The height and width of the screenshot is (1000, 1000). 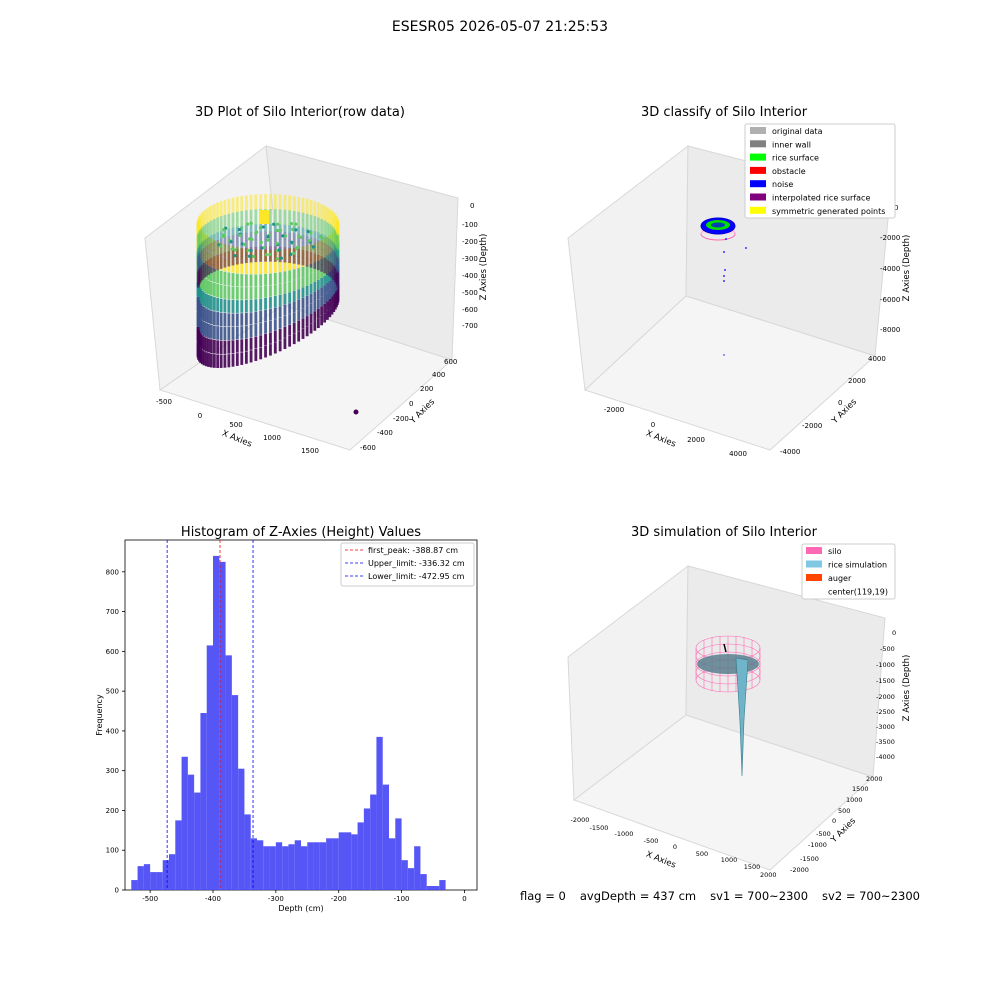 I want to click on legend-label: Upper_limit: -336.32 cm, so click(x=416, y=563).